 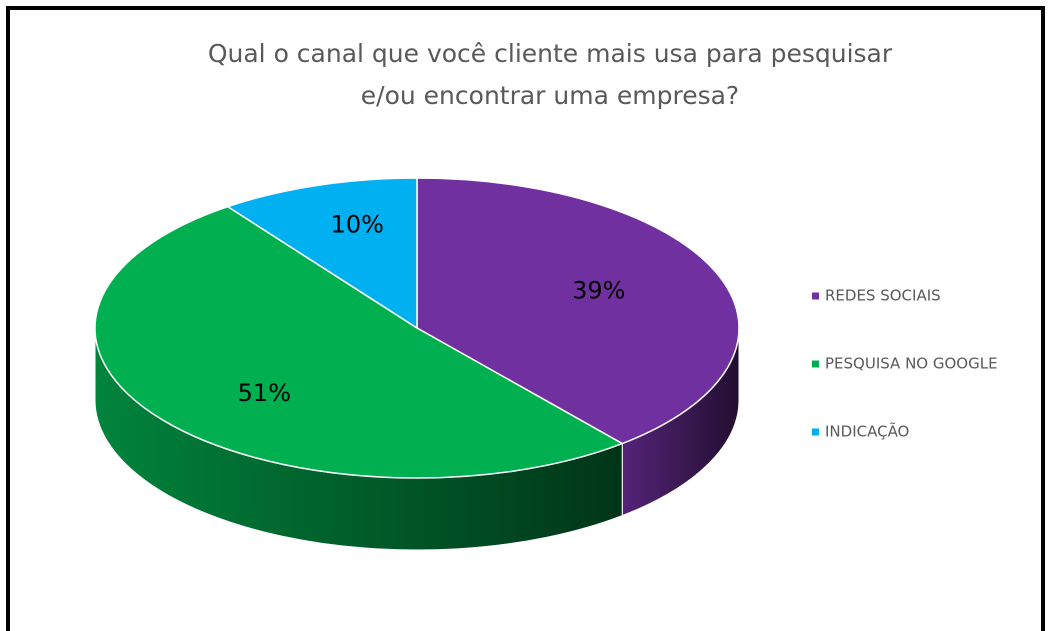 I want to click on legend-label: INDICAÇÃO, so click(x=867, y=431).